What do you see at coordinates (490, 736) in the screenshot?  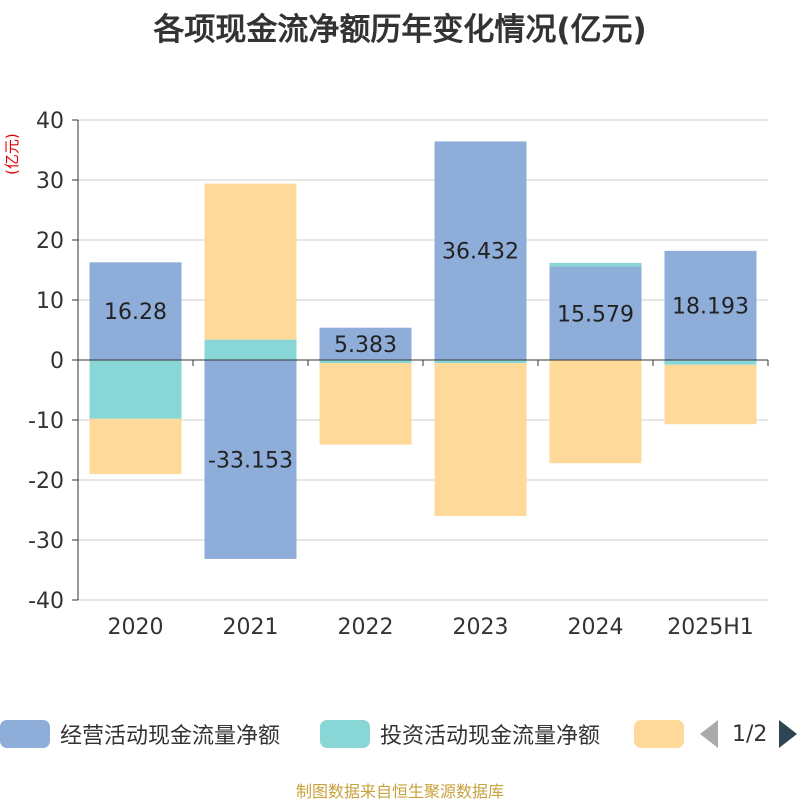 I see `legend-label-investing: 投资活动现金流量净额` at bounding box center [490, 736].